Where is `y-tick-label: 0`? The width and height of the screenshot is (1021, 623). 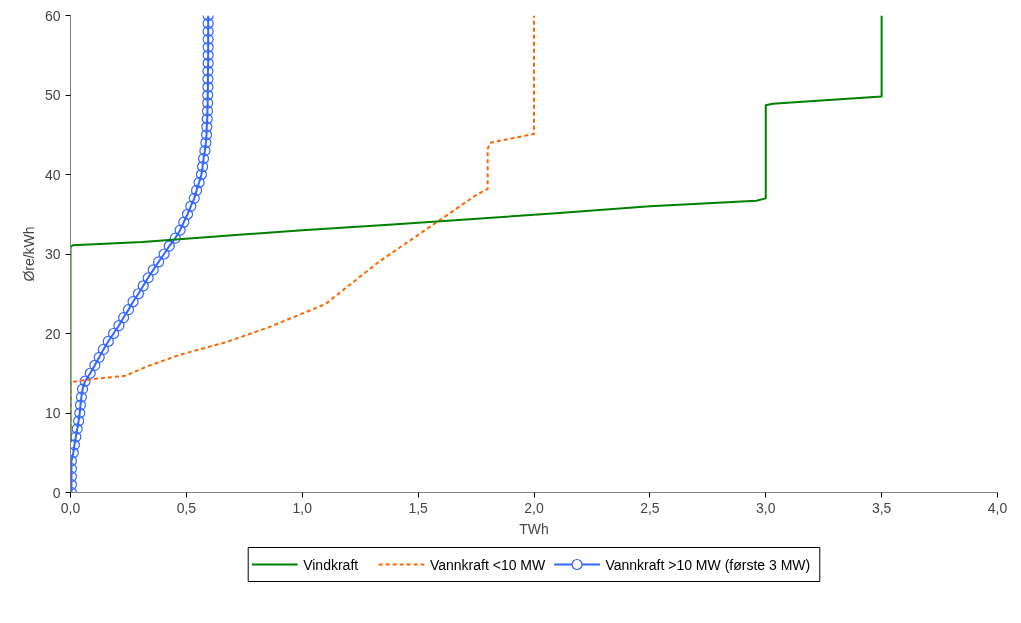
y-tick-label: 0 is located at coordinates (56, 492).